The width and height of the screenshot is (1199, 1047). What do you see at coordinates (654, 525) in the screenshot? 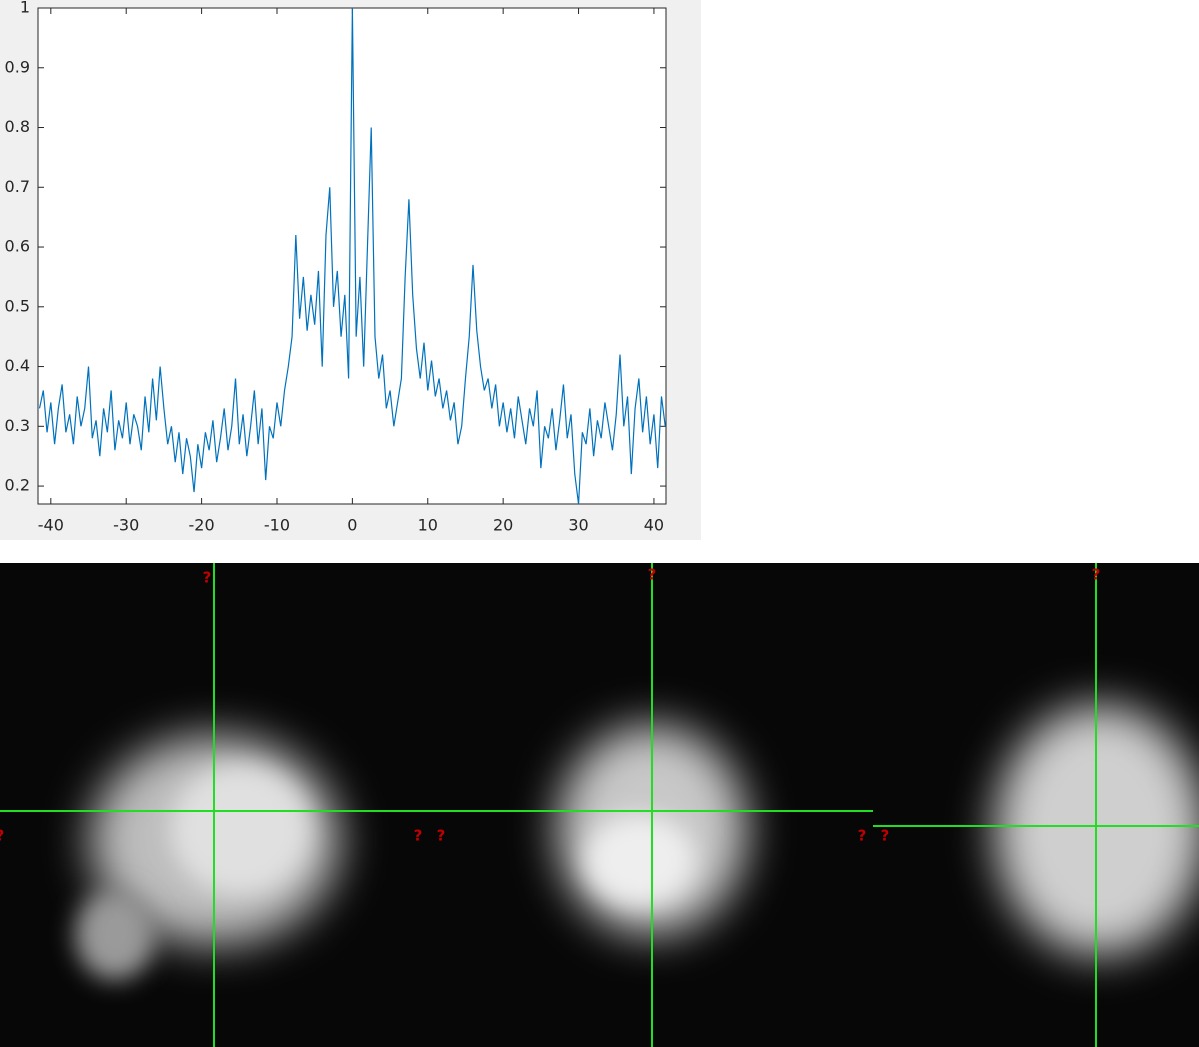
I see `x-tick-label: 40` at bounding box center [654, 525].